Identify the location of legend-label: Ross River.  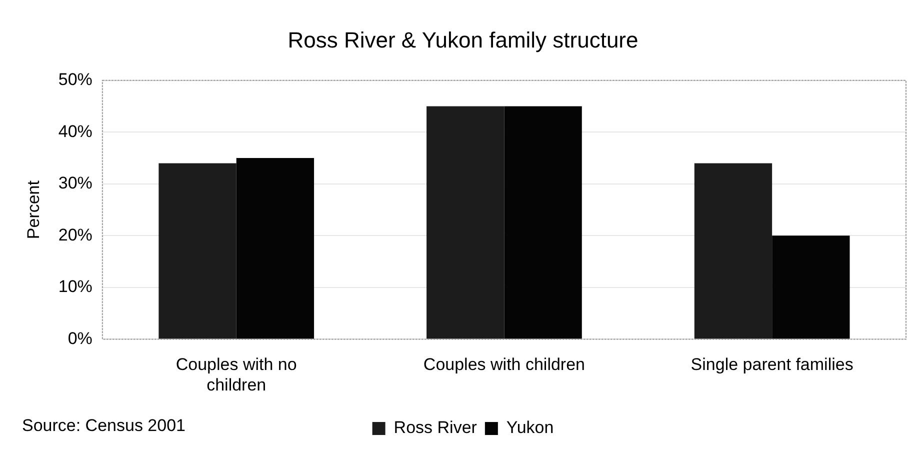
(436, 428).